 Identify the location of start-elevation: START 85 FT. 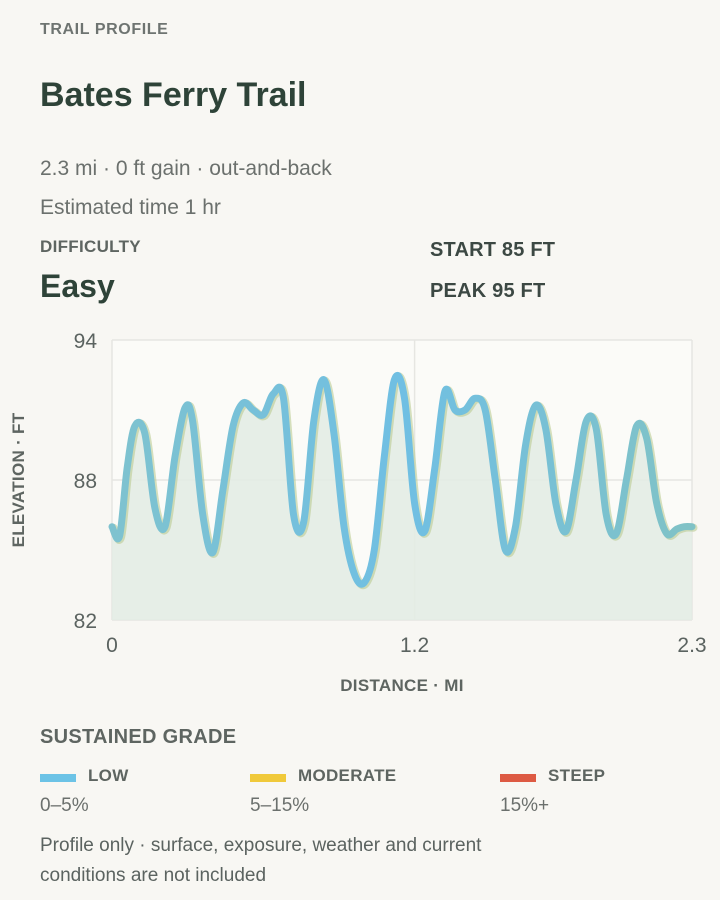
(493, 250).